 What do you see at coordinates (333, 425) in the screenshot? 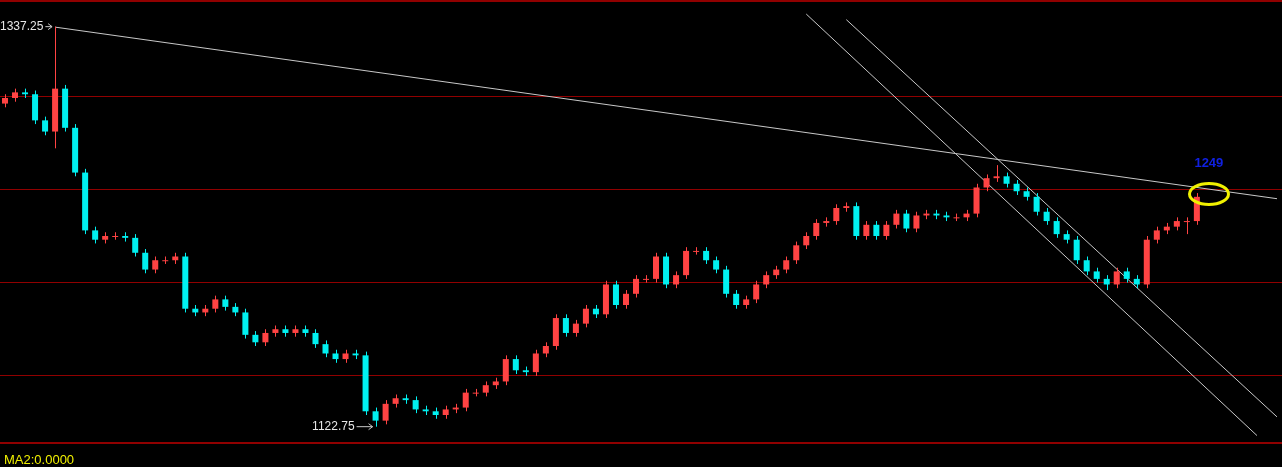
I see `annotation: 1122.75` at bounding box center [333, 425].